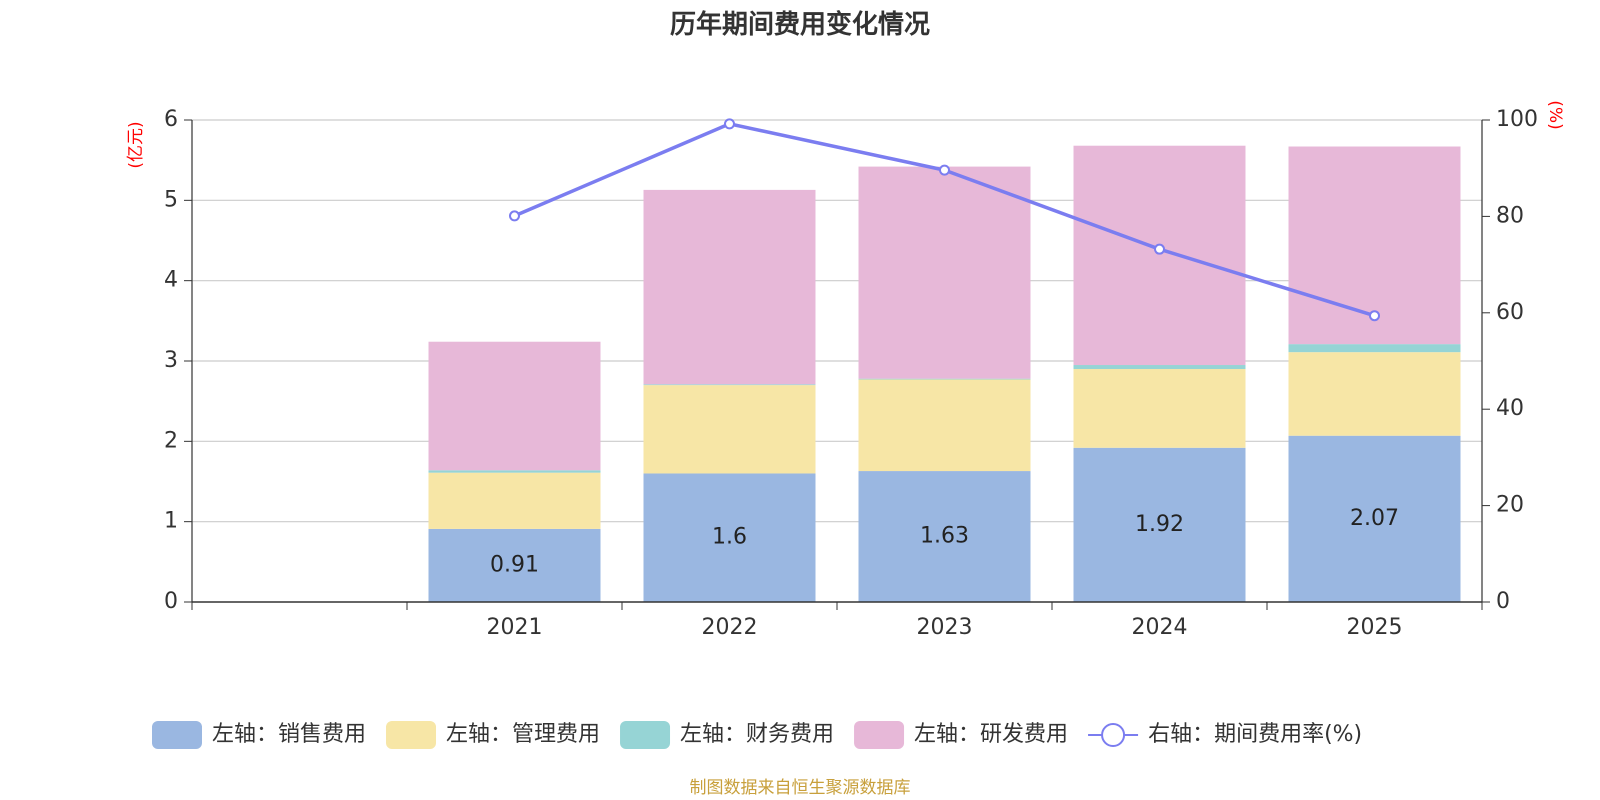 The height and width of the screenshot is (800, 1600). What do you see at coordinates (523, 734) in the screenshot?
I see `legend-label: 左轴：管理费用` at bounding box center [523, 734].